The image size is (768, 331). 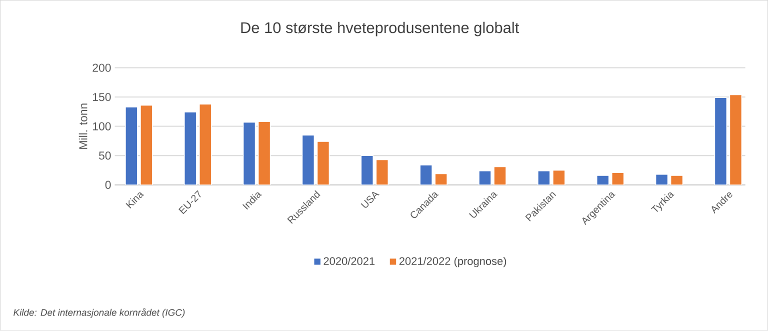 What do you see at coordinates (370, 200) in the screenshot?
I see `x-tick-label: USA` at bounding box center [370, 200].